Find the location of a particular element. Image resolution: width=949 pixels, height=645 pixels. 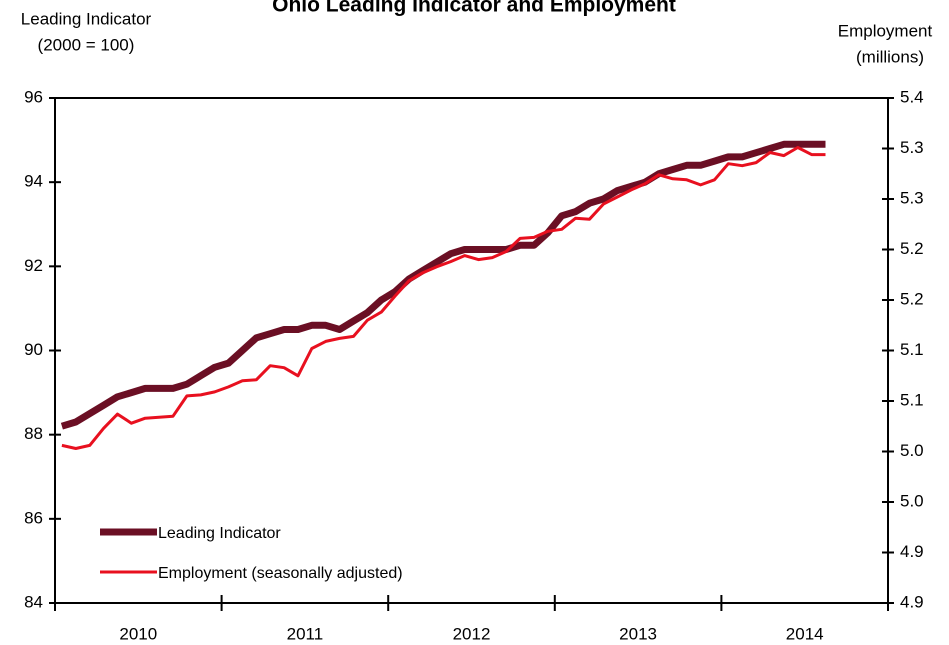

y-axis-title: Leading Indicator is located at coordinates (86, 18).